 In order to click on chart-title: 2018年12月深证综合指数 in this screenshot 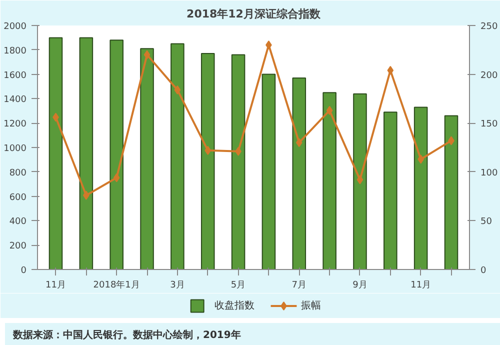, I will do `click(254, 14)`.